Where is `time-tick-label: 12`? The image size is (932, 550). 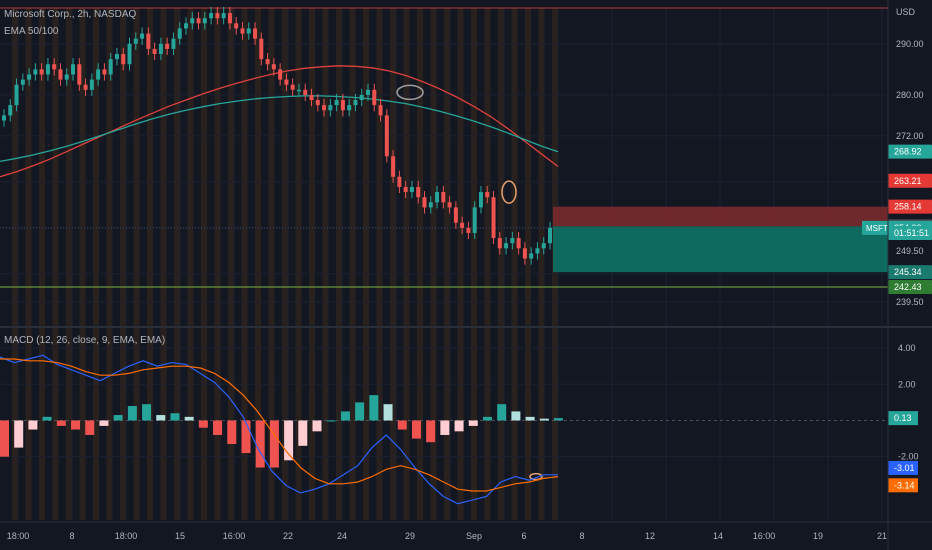
time-tick-label: 12 is located at coordinates (650, 536).